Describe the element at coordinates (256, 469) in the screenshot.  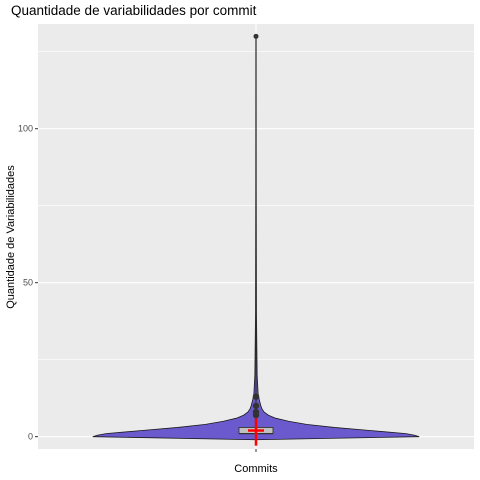
I see `x-axis-title: Commits` at that location.